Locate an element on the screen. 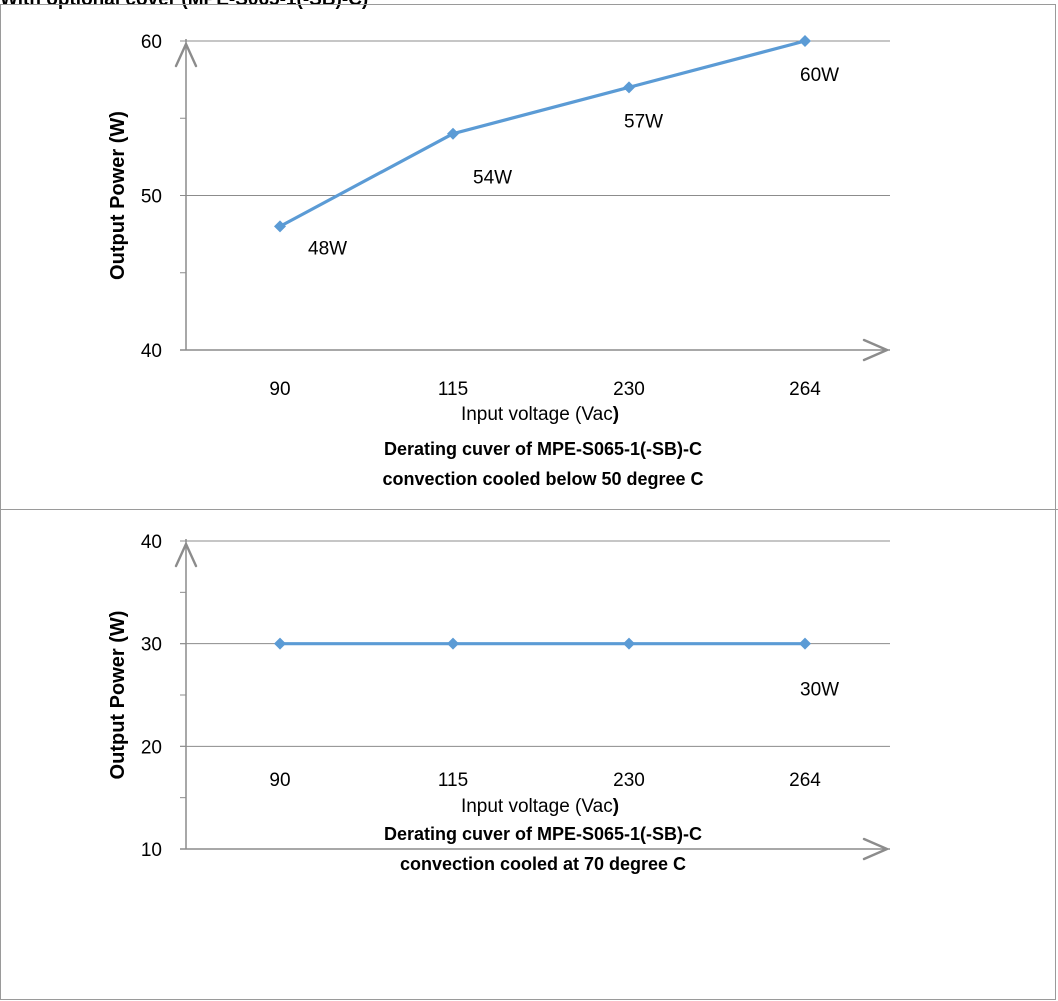 The width and height of the screenshot is (1058, 1001). data-label: 60W is located at coordinates (819, 75).